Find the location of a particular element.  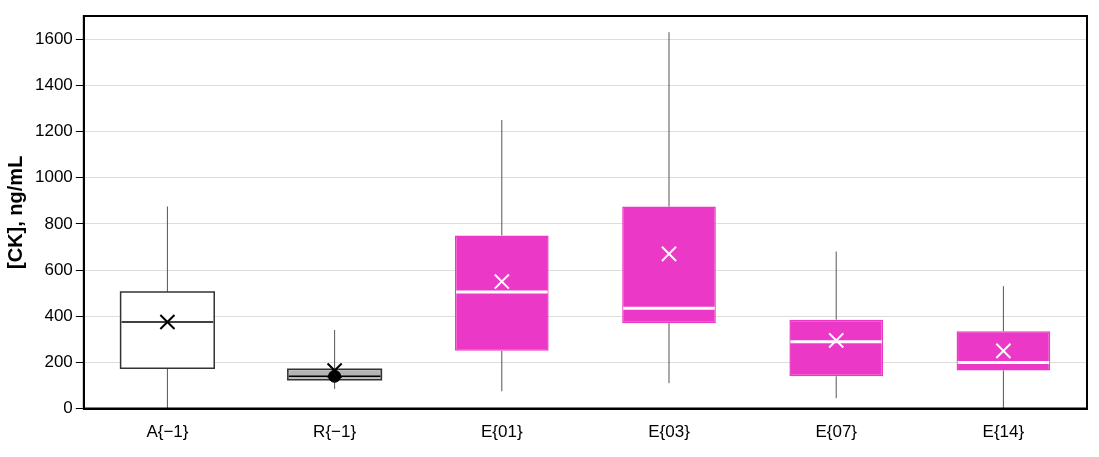

y-tick-label: 400 is located at coordinates (58, 315).